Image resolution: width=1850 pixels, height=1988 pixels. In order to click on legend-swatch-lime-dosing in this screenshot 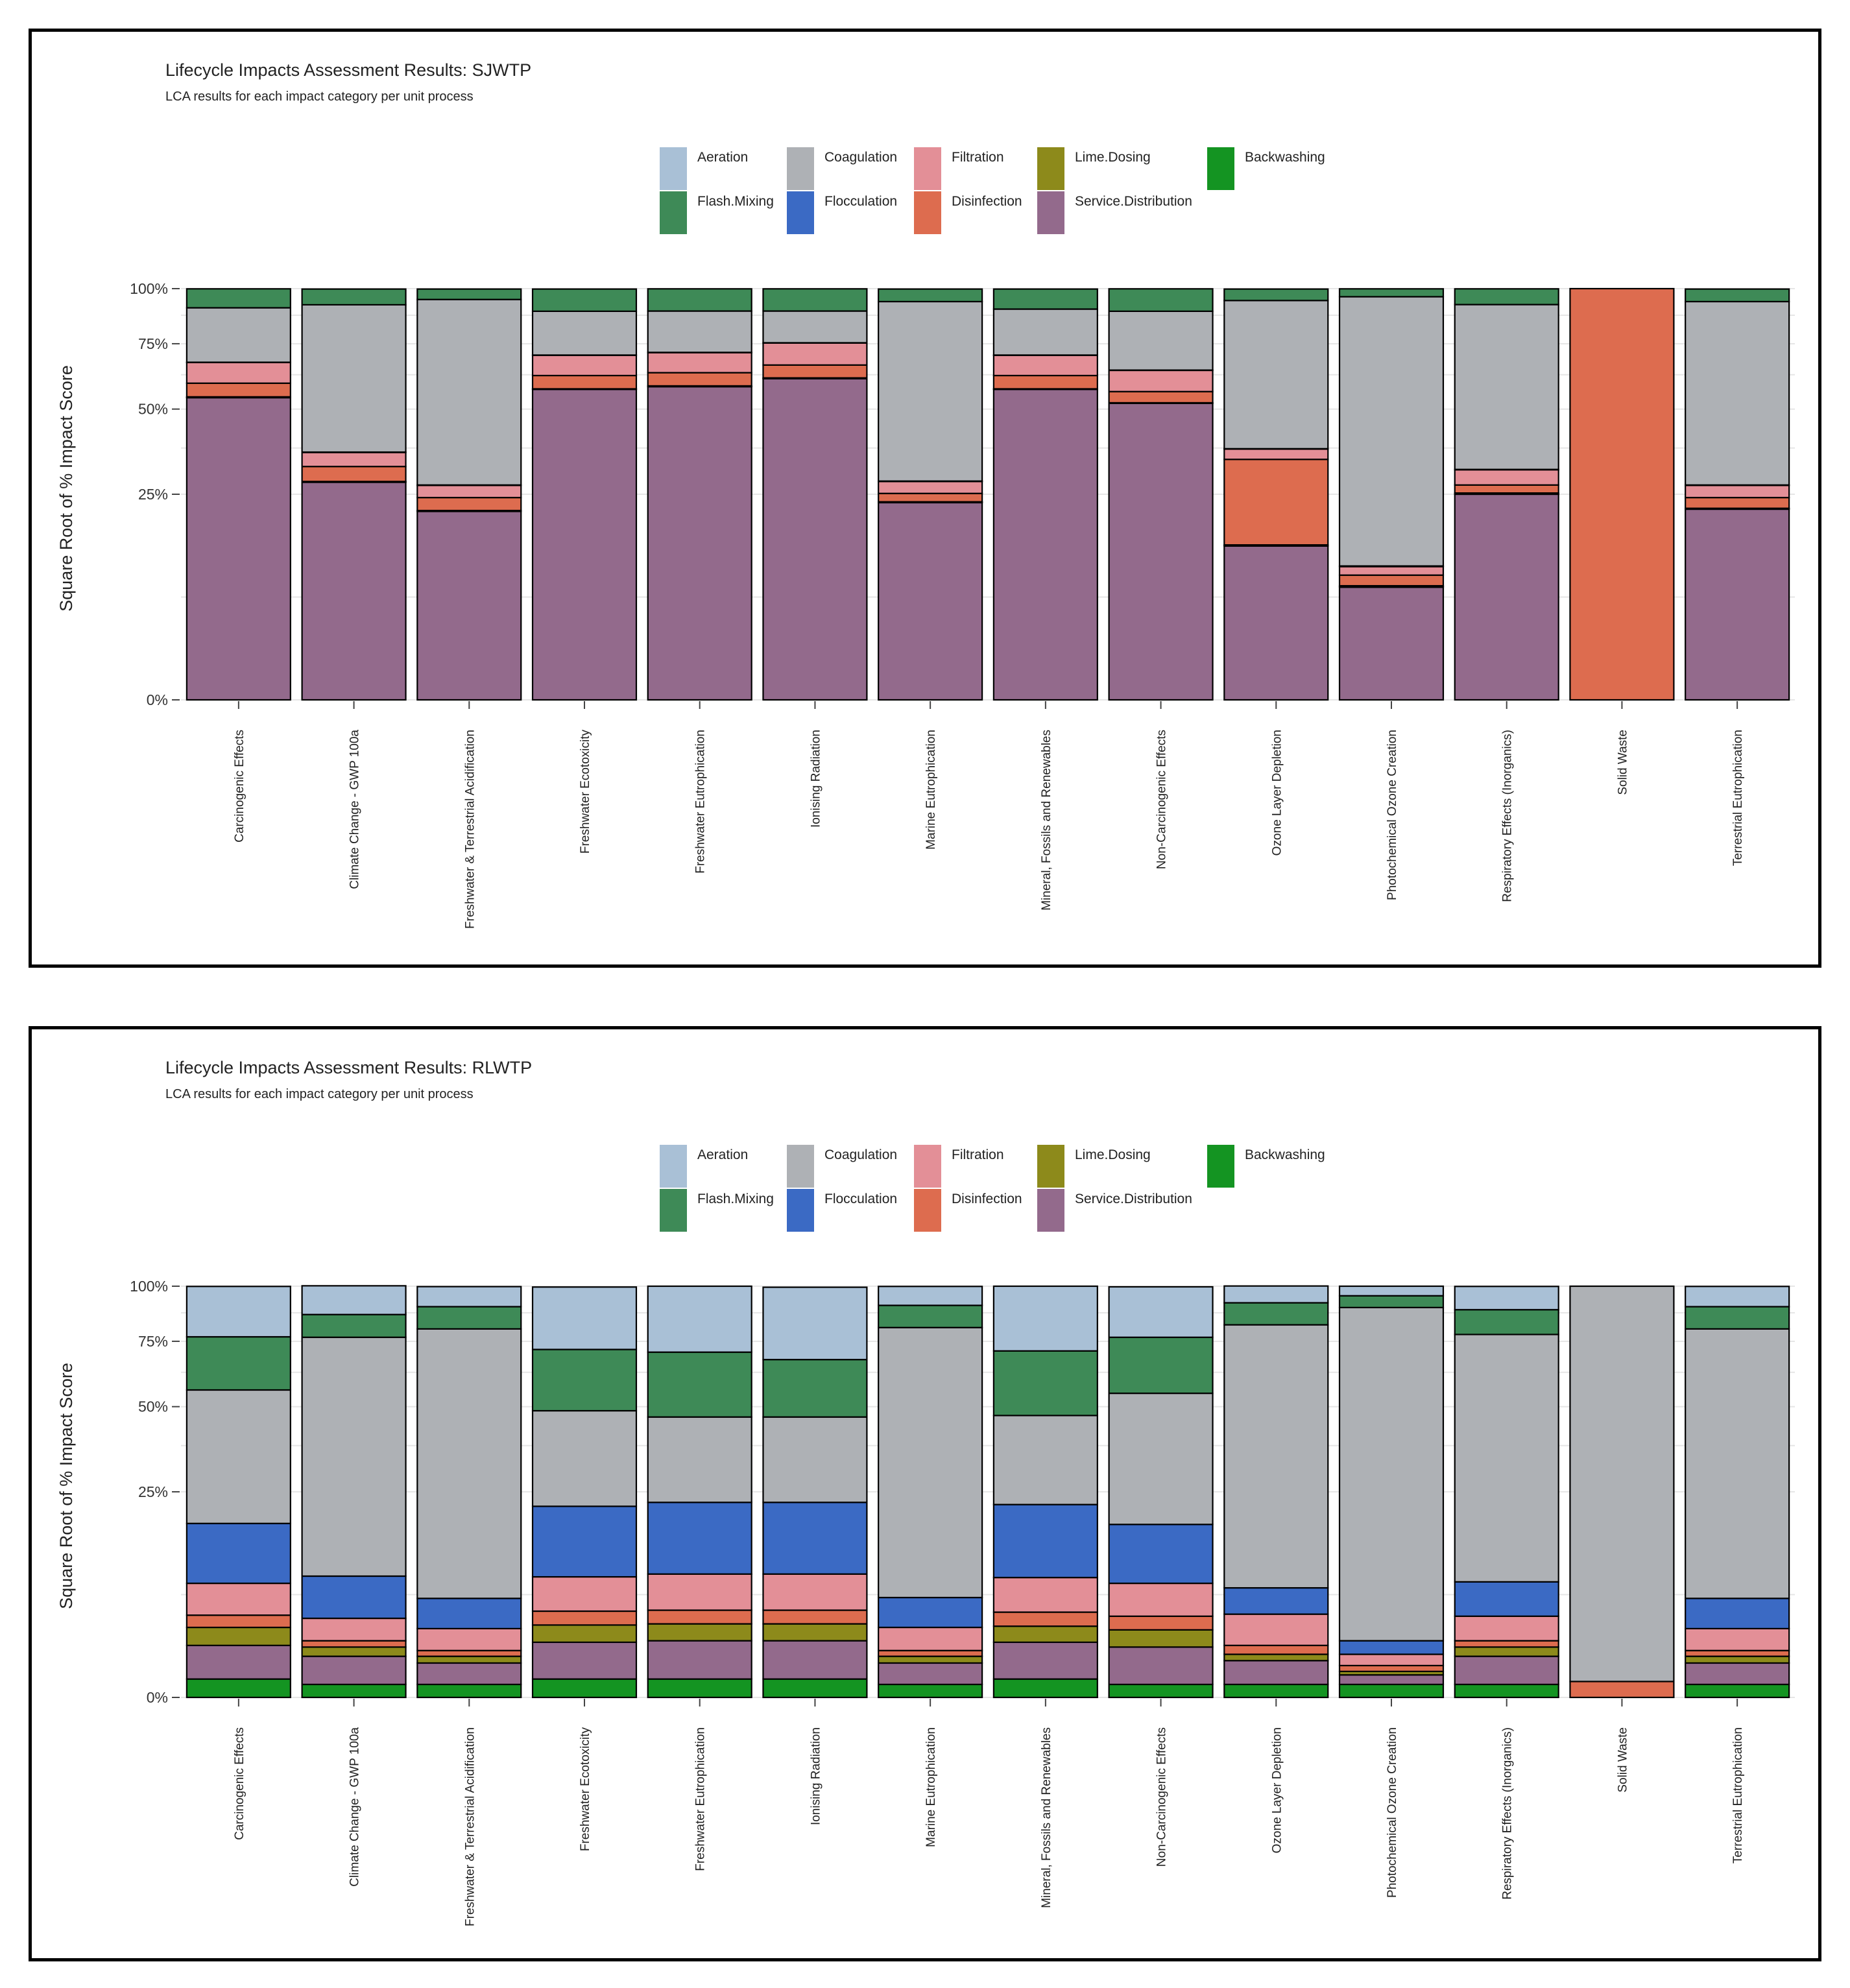, I will do `click(1051, 169)`.